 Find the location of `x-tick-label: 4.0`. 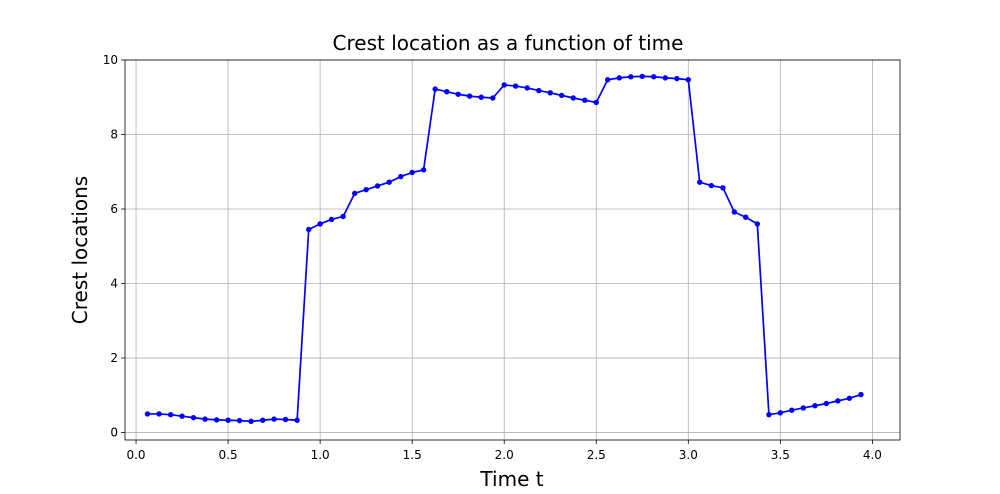

x-tick-label: 4.0 is located at coordinates (872, 455).